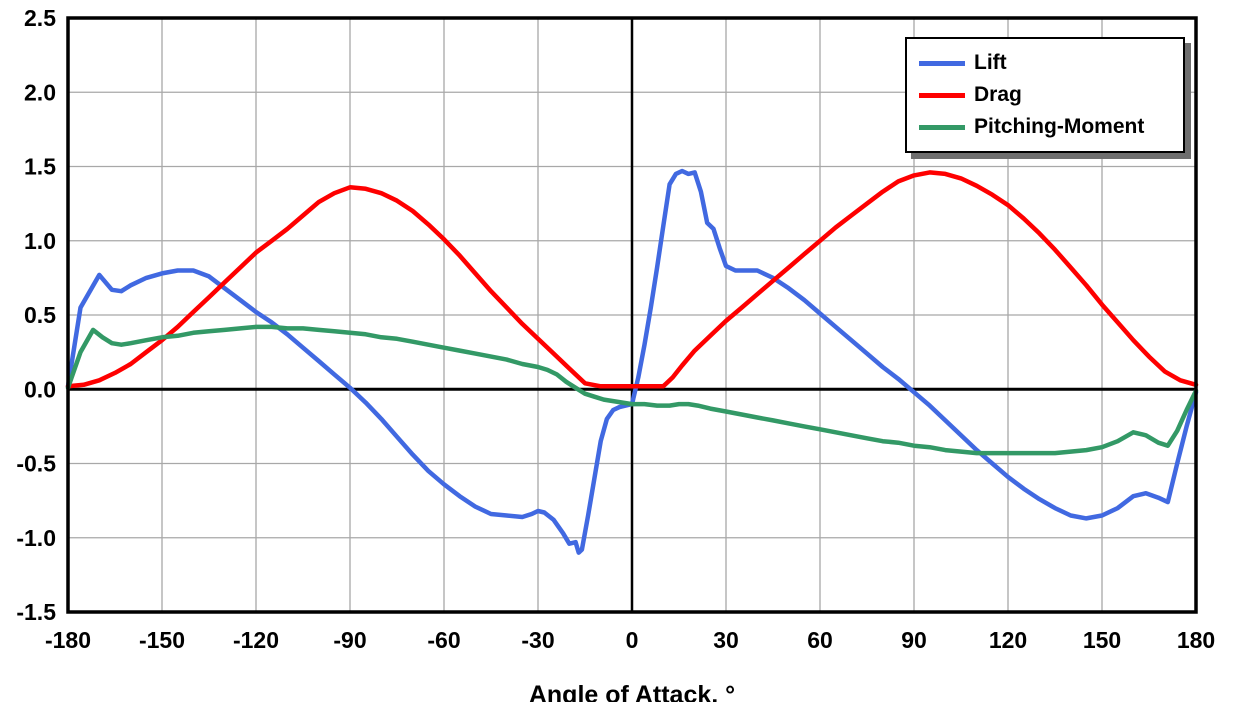  I want to click on y-tick-label: 1.5, so click(40, 167).